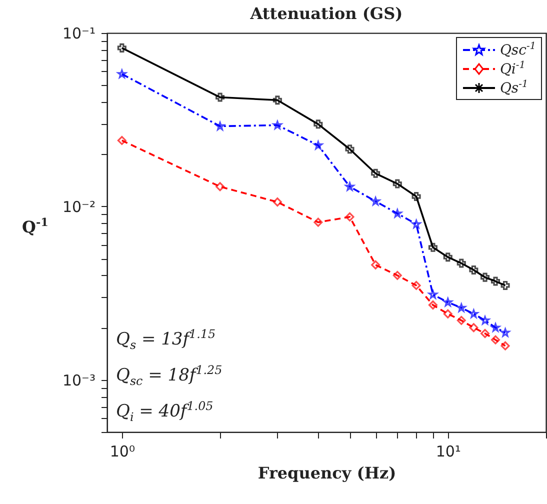 Image resolution: width=547 pixels, height=504 pixels. What do you see at coordinates (79, 380) in the screenshot?
I see `y-tick-label: 10⁻³` at bounding box center [79, 380].